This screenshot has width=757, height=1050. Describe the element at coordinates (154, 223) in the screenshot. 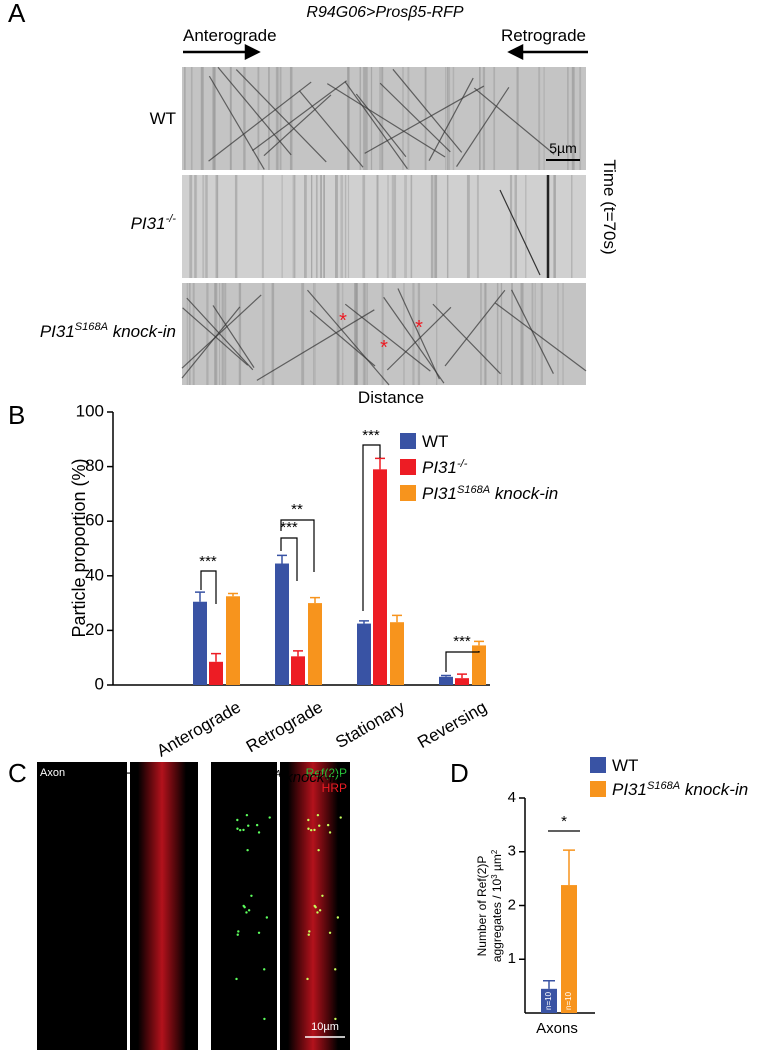

I see `row-label: PI31-/-` at that location.